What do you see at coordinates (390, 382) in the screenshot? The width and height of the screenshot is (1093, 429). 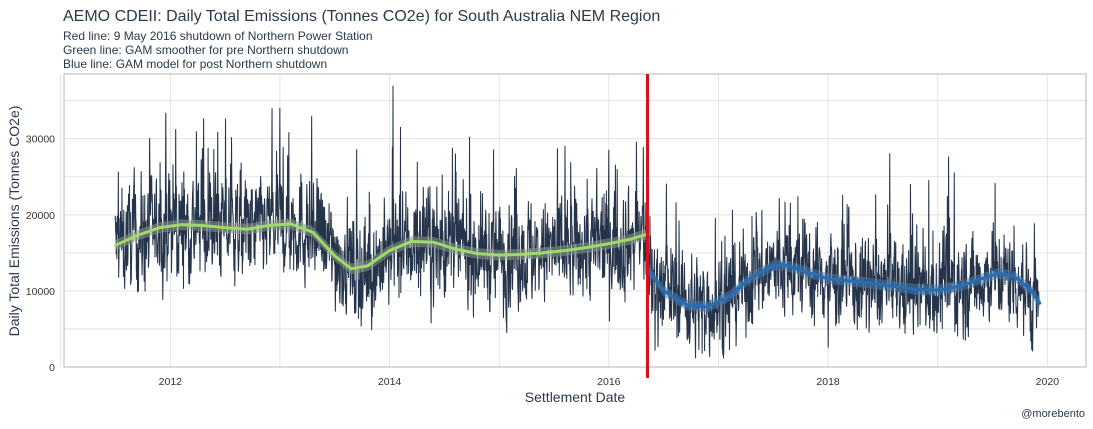 I see `x-tick-label: 2014` at bounding box center [390, 382].